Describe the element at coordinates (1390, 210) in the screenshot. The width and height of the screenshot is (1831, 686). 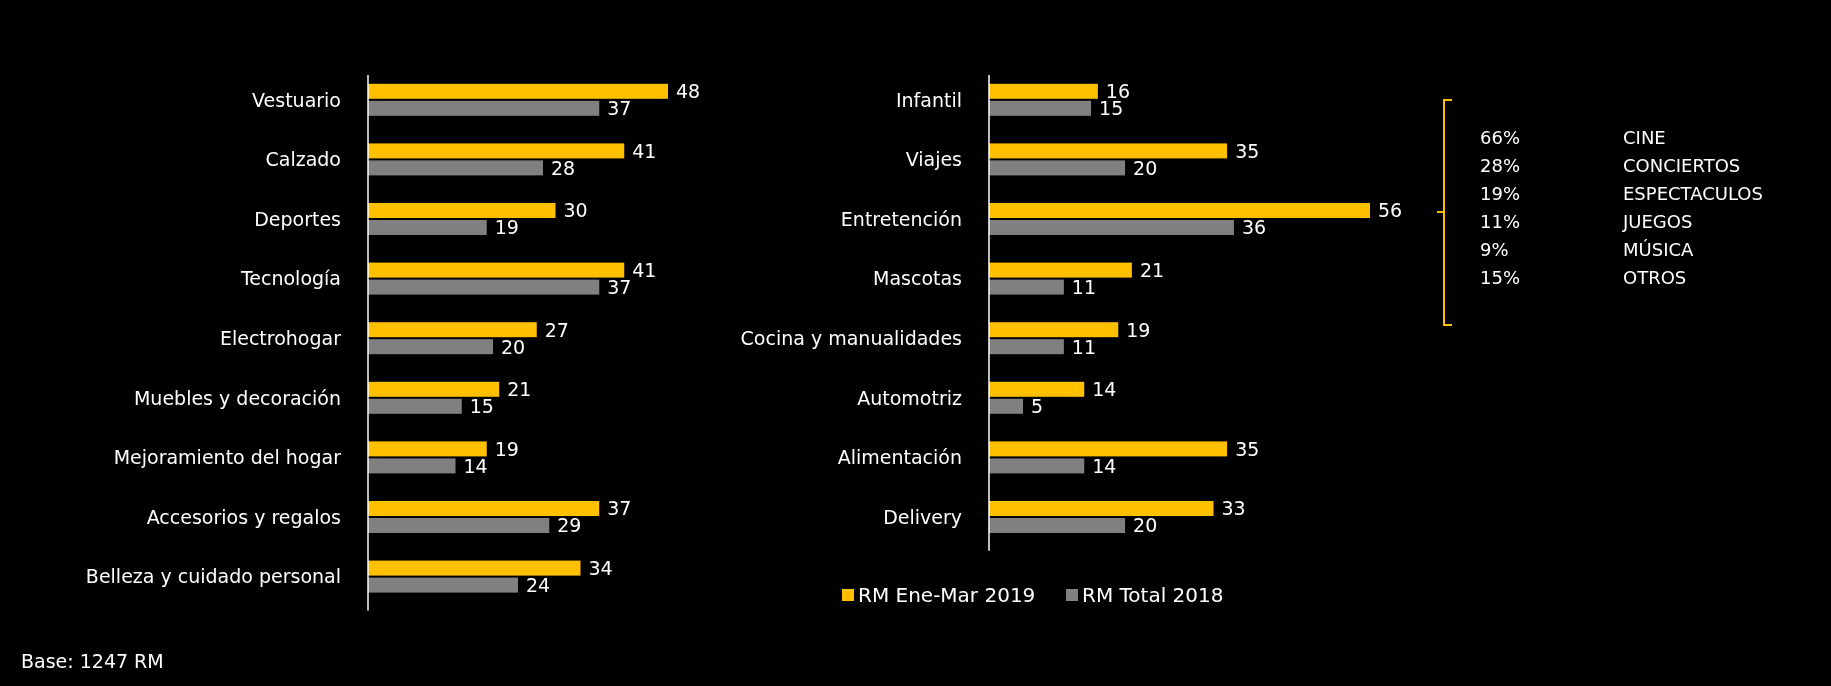
I see `data-label: 56` at that location.